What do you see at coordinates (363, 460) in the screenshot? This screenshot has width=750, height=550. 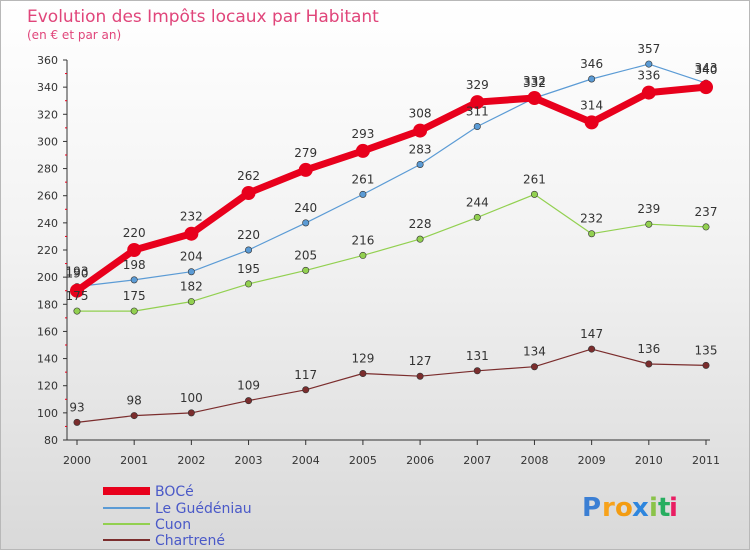 I see `x-tick-label: 2005` at bounding box center [363, 460].